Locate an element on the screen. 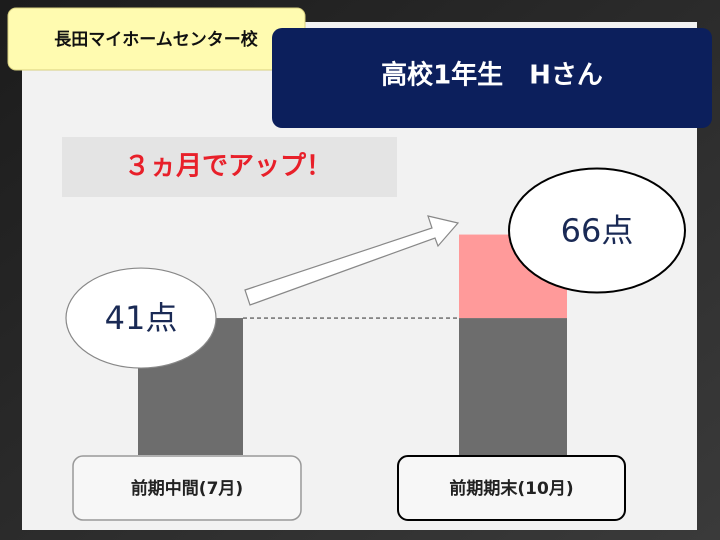 This screenshot has width=720, height=540. annotation-box is located at coordinates (229, 167).